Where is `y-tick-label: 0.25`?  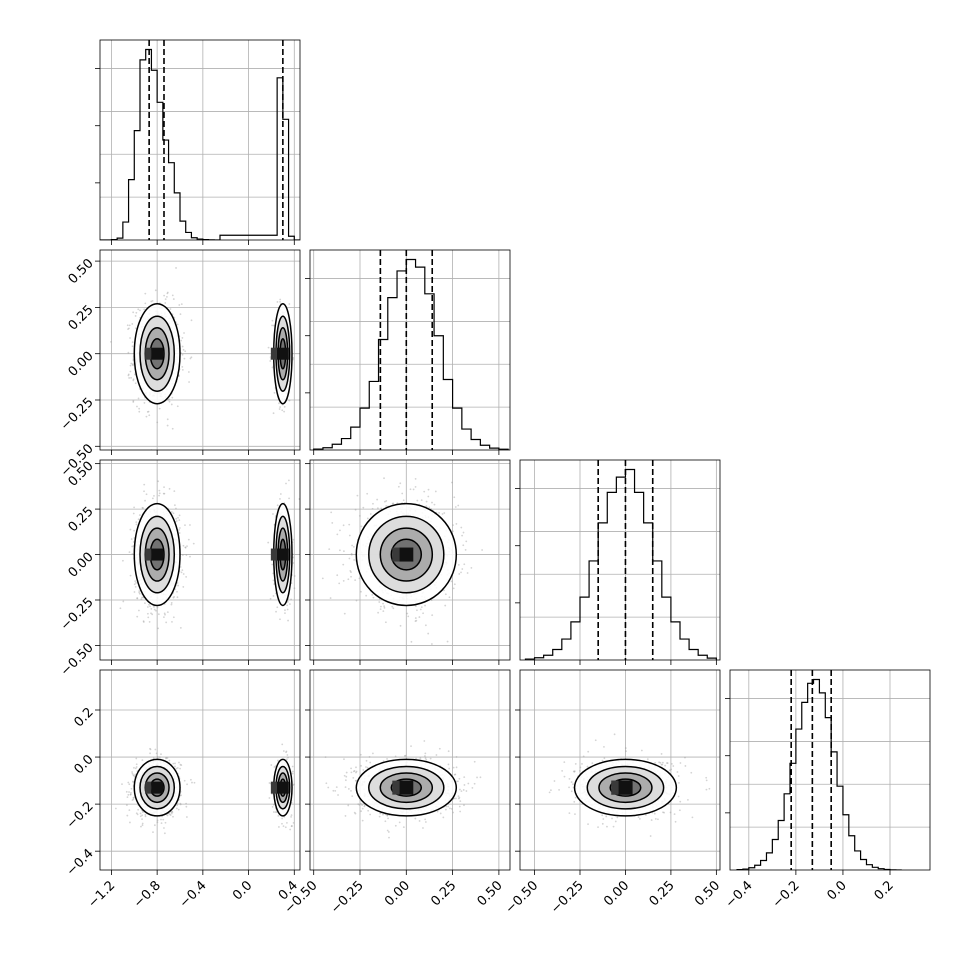
y-tick-label: 0.25 is located at coordinates (81, 519).